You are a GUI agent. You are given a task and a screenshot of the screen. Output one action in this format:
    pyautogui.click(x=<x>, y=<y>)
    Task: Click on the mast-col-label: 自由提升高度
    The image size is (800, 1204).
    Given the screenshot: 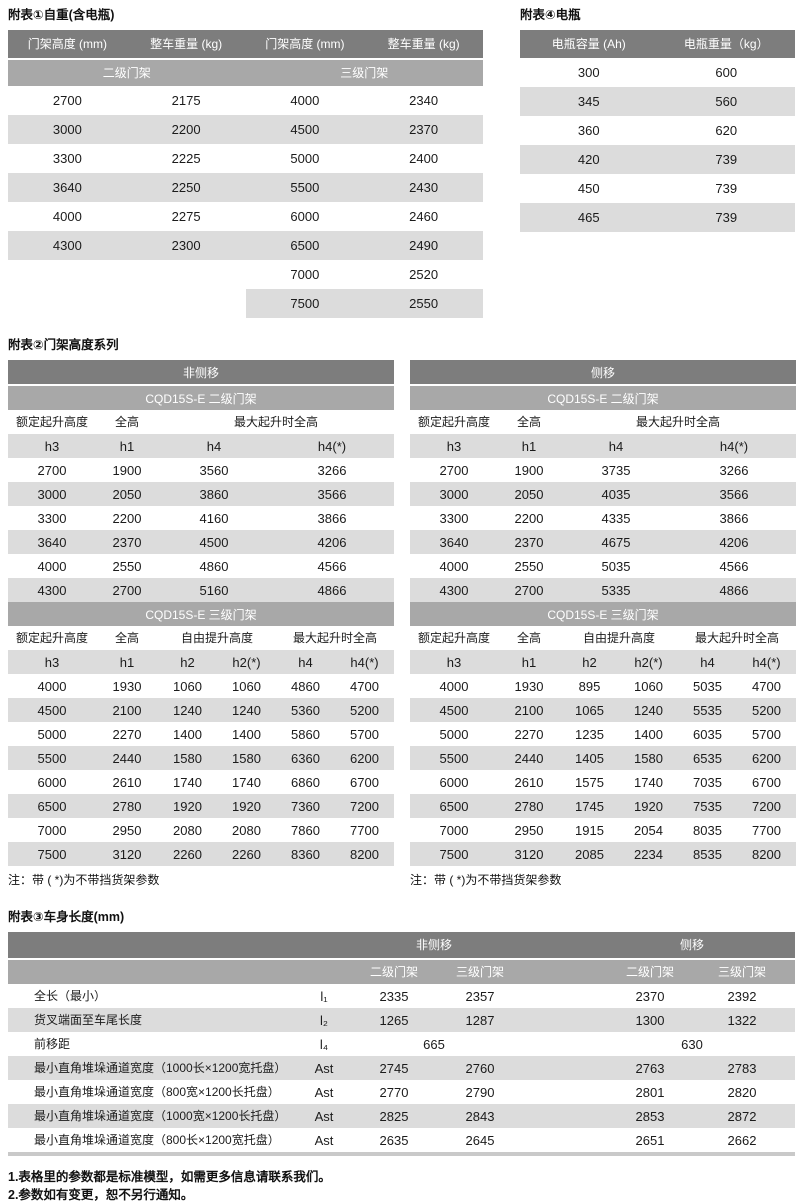 What is the action you would take?
    pyautogui.click(x=618, y=638)
    